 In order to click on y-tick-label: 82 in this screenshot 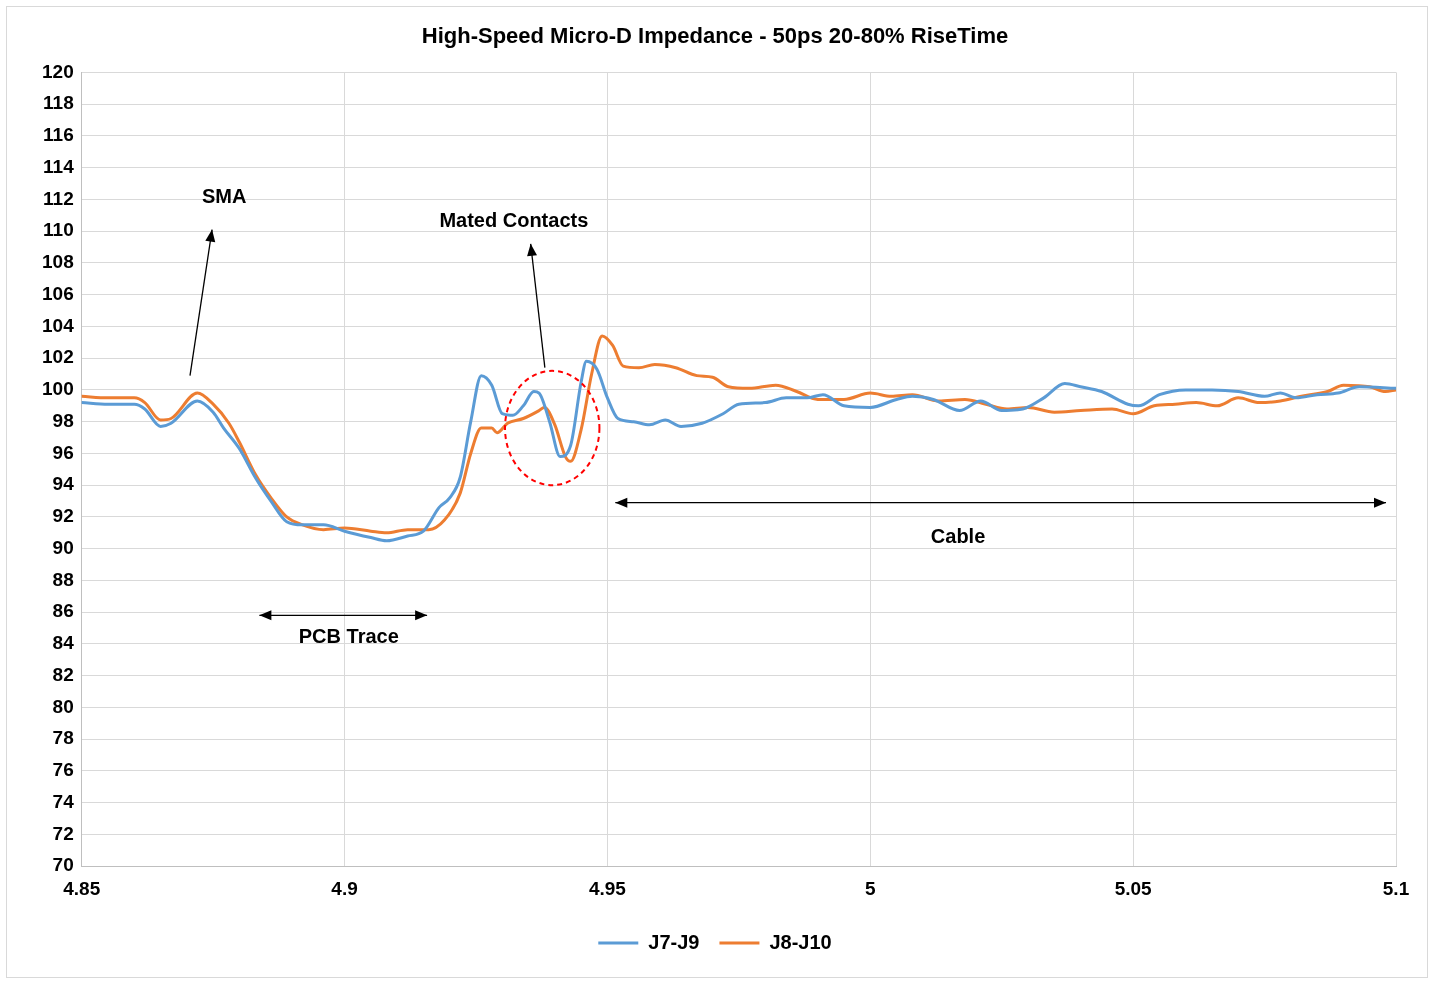, I will do `click(63, 674)`.